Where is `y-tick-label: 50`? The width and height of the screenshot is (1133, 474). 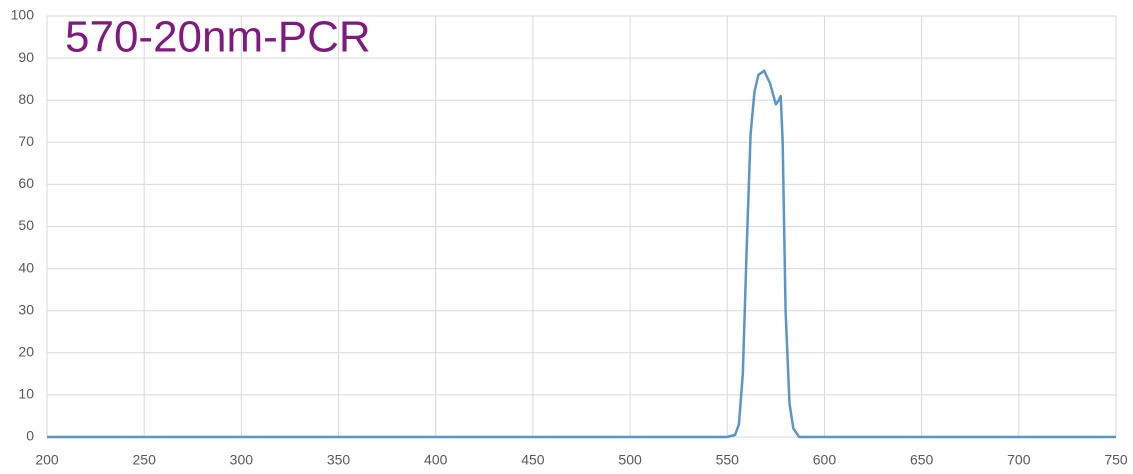 y-tick-label: 50 is located at coordinates (26, 225).